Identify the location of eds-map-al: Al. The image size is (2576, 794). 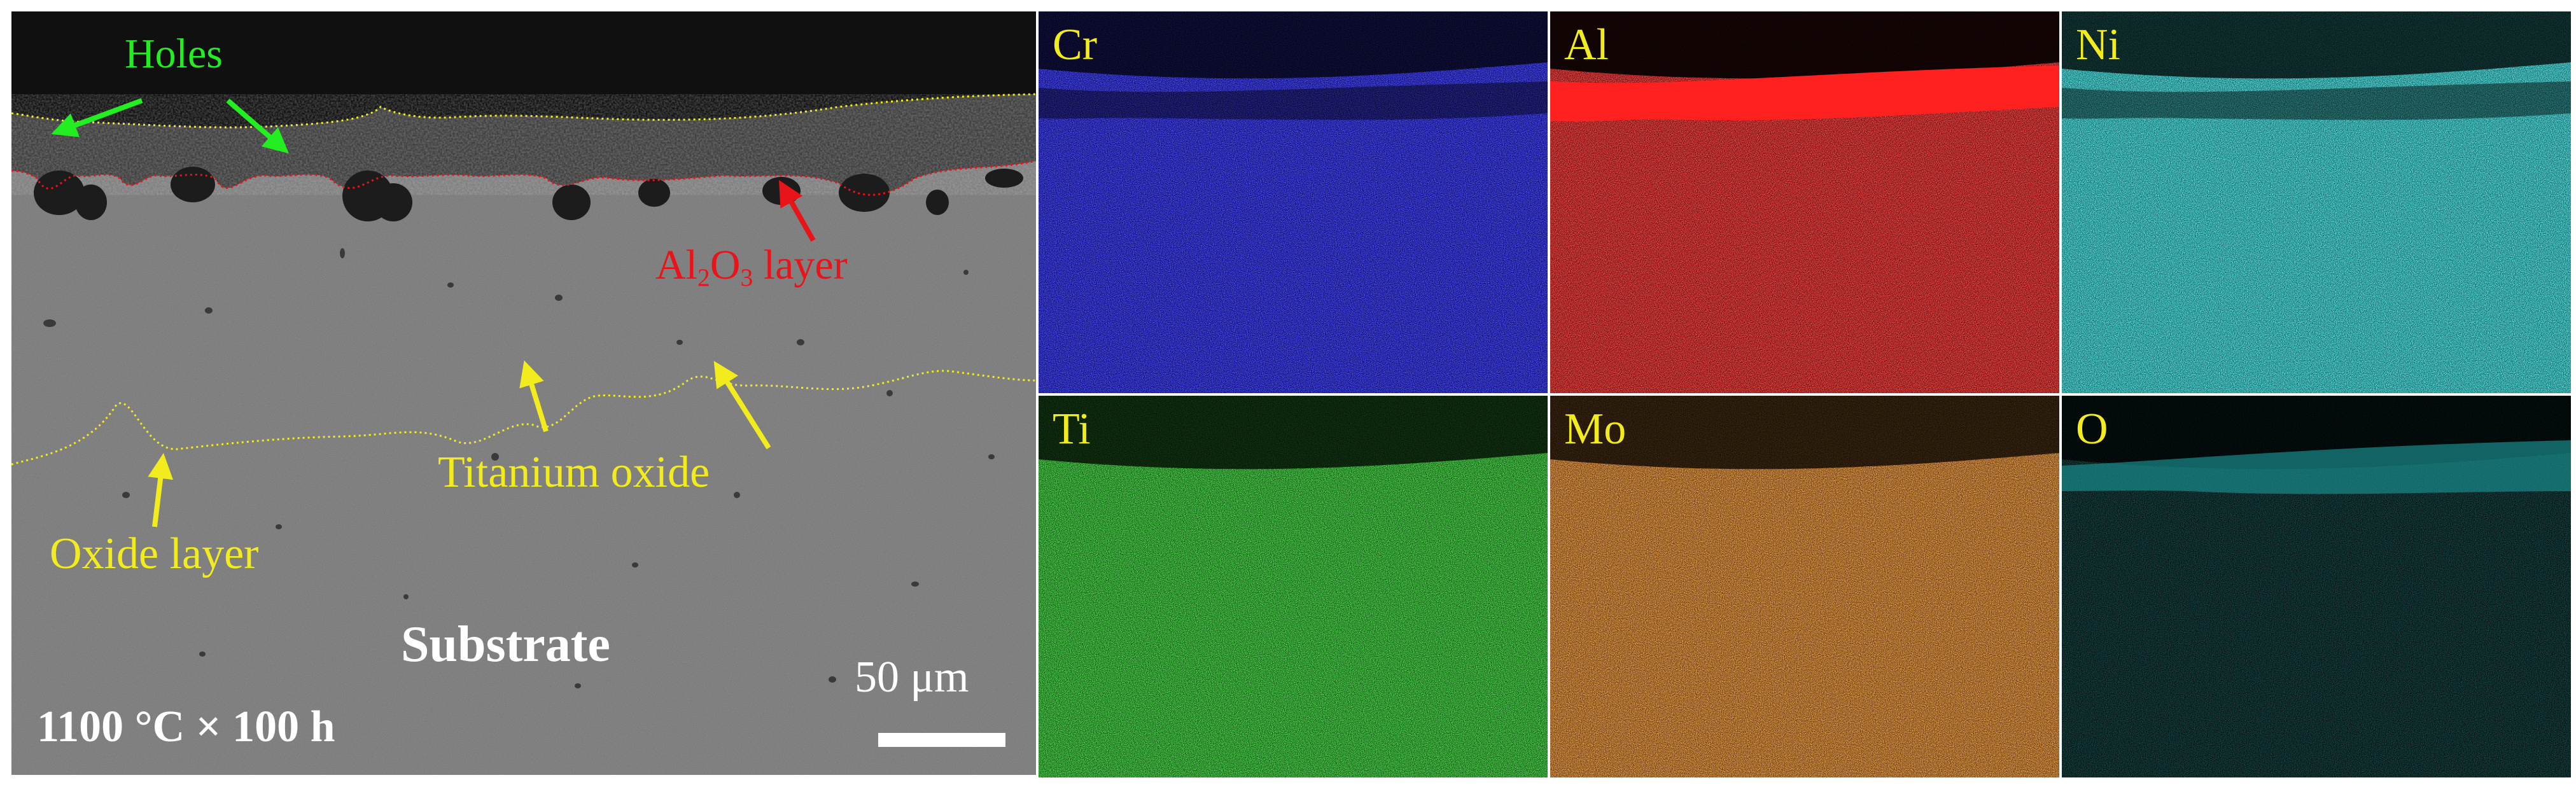
(1804, 202).